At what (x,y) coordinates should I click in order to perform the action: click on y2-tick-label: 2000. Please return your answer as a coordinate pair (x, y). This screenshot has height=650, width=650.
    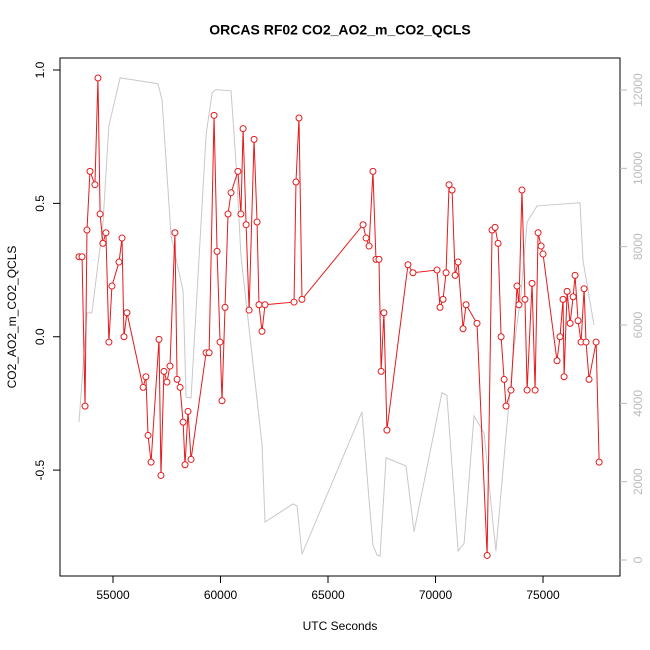
    Looking at the image, I should click on (638, 481).